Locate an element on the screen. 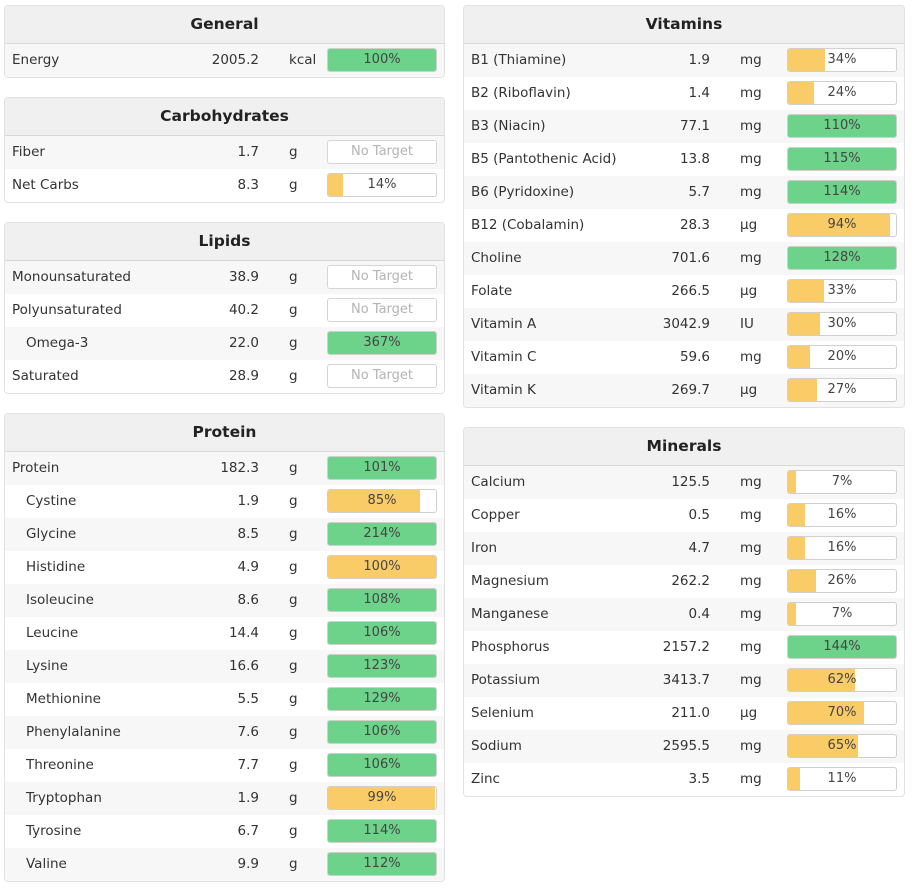  target-progress-bar: 99% is located at coordinates (382, 798).